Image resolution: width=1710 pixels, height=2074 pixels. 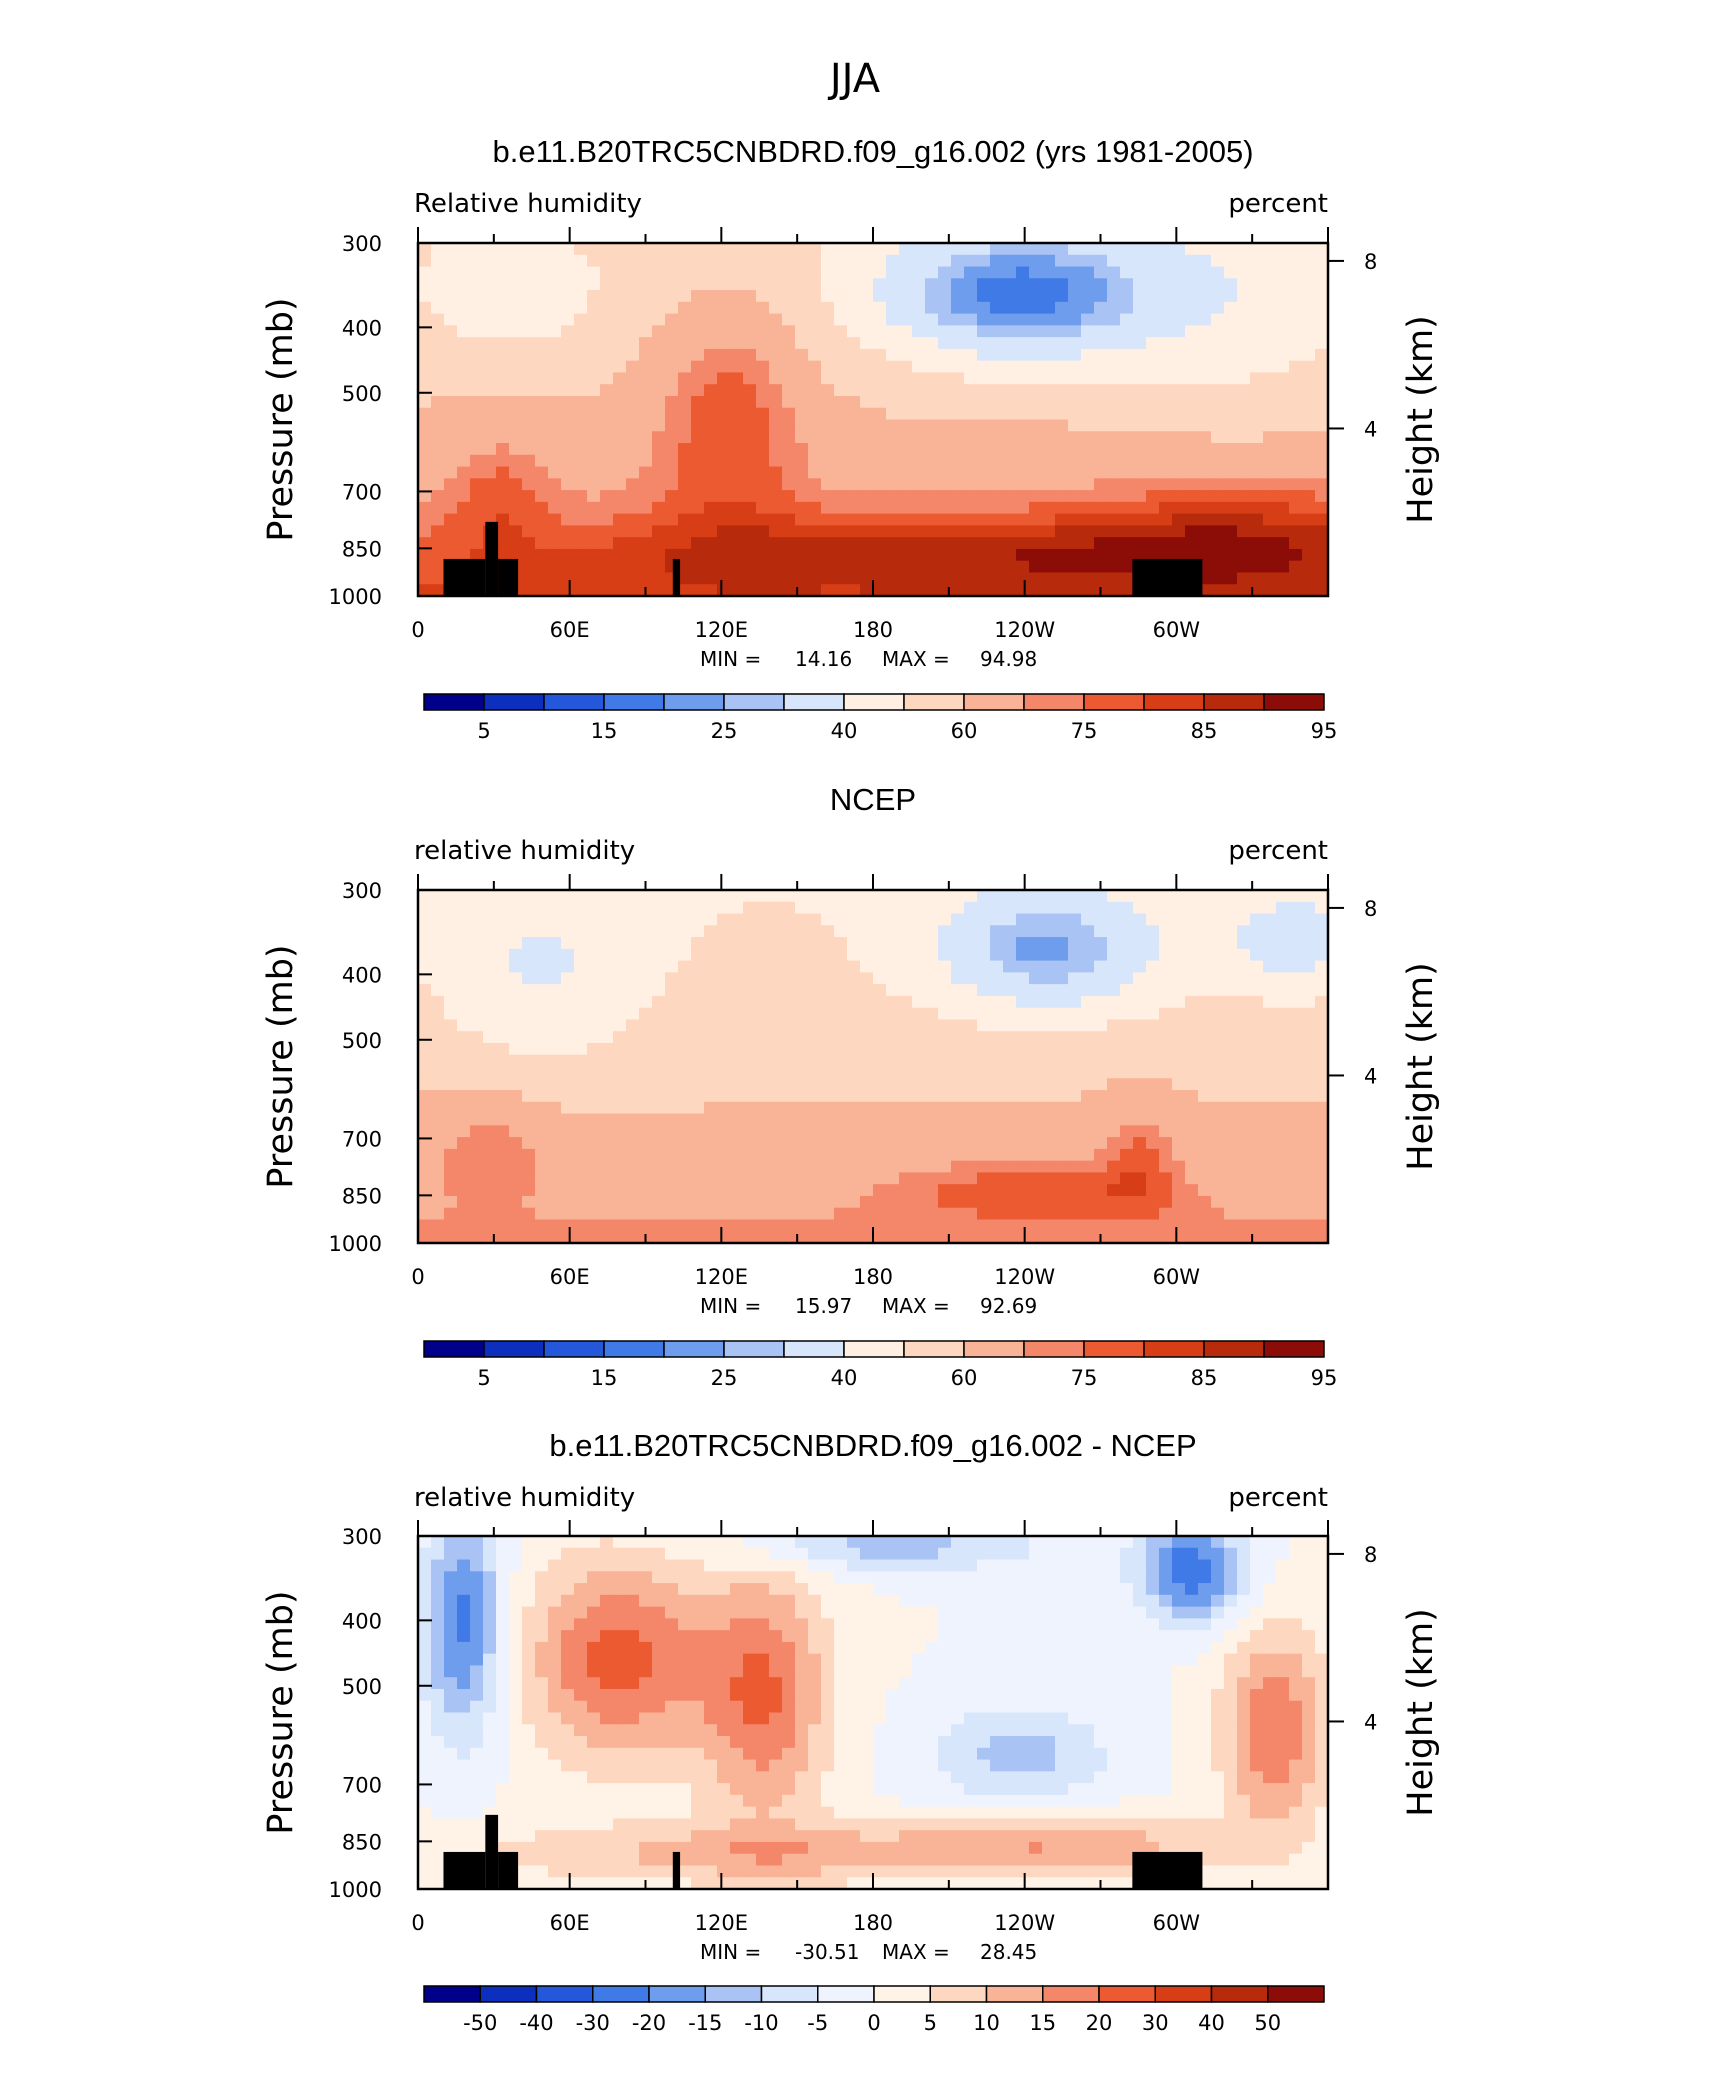 I want to click on colorbar: 5 15 25 40 60 75 85 95, so click(x=880, y=718).